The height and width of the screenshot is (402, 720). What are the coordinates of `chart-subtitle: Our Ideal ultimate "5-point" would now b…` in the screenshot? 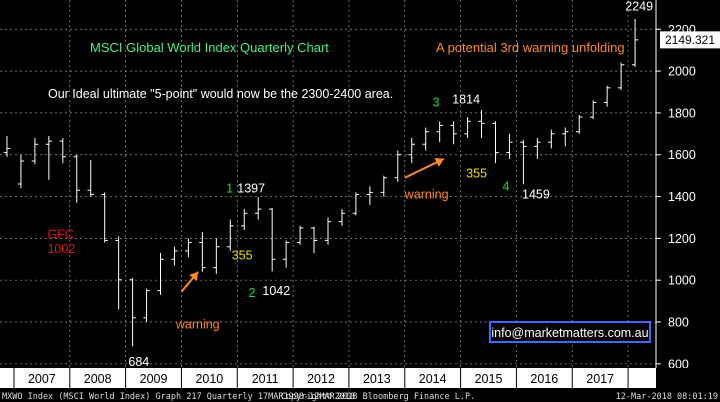 It's located at (220, 94).